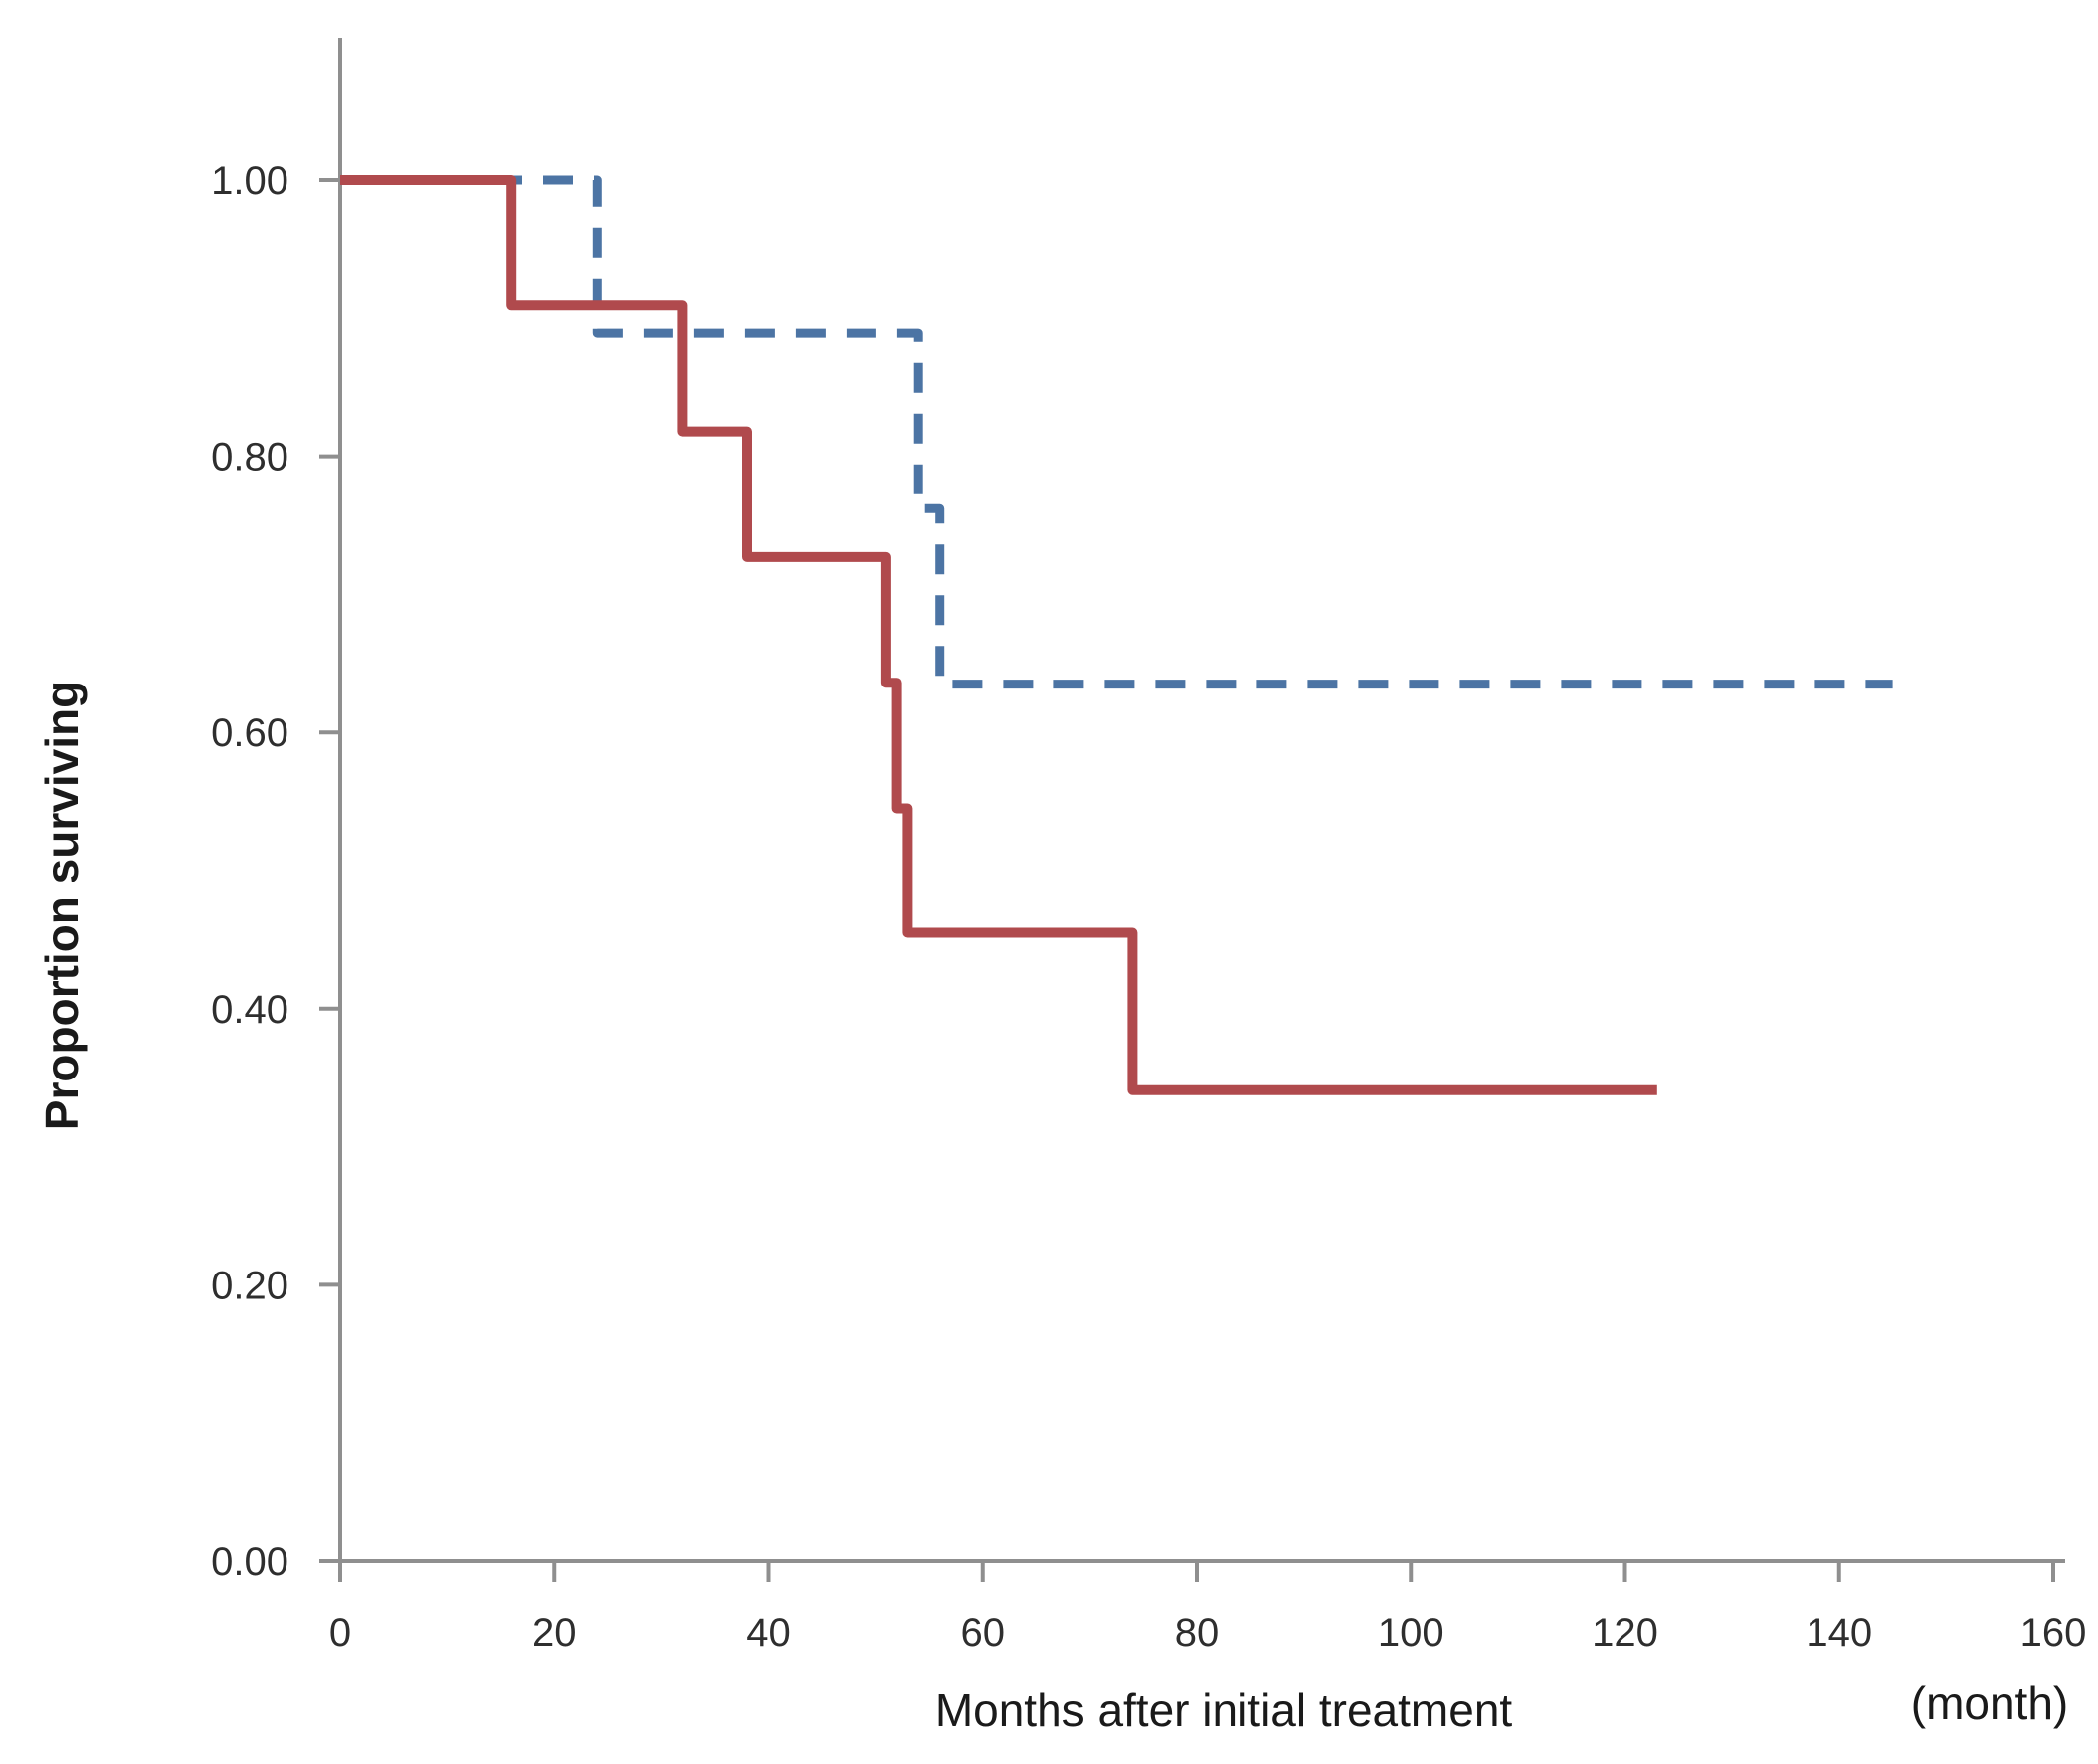  I want to click on x-axis-title: Months after initial treatment, so click(1224, 1710).